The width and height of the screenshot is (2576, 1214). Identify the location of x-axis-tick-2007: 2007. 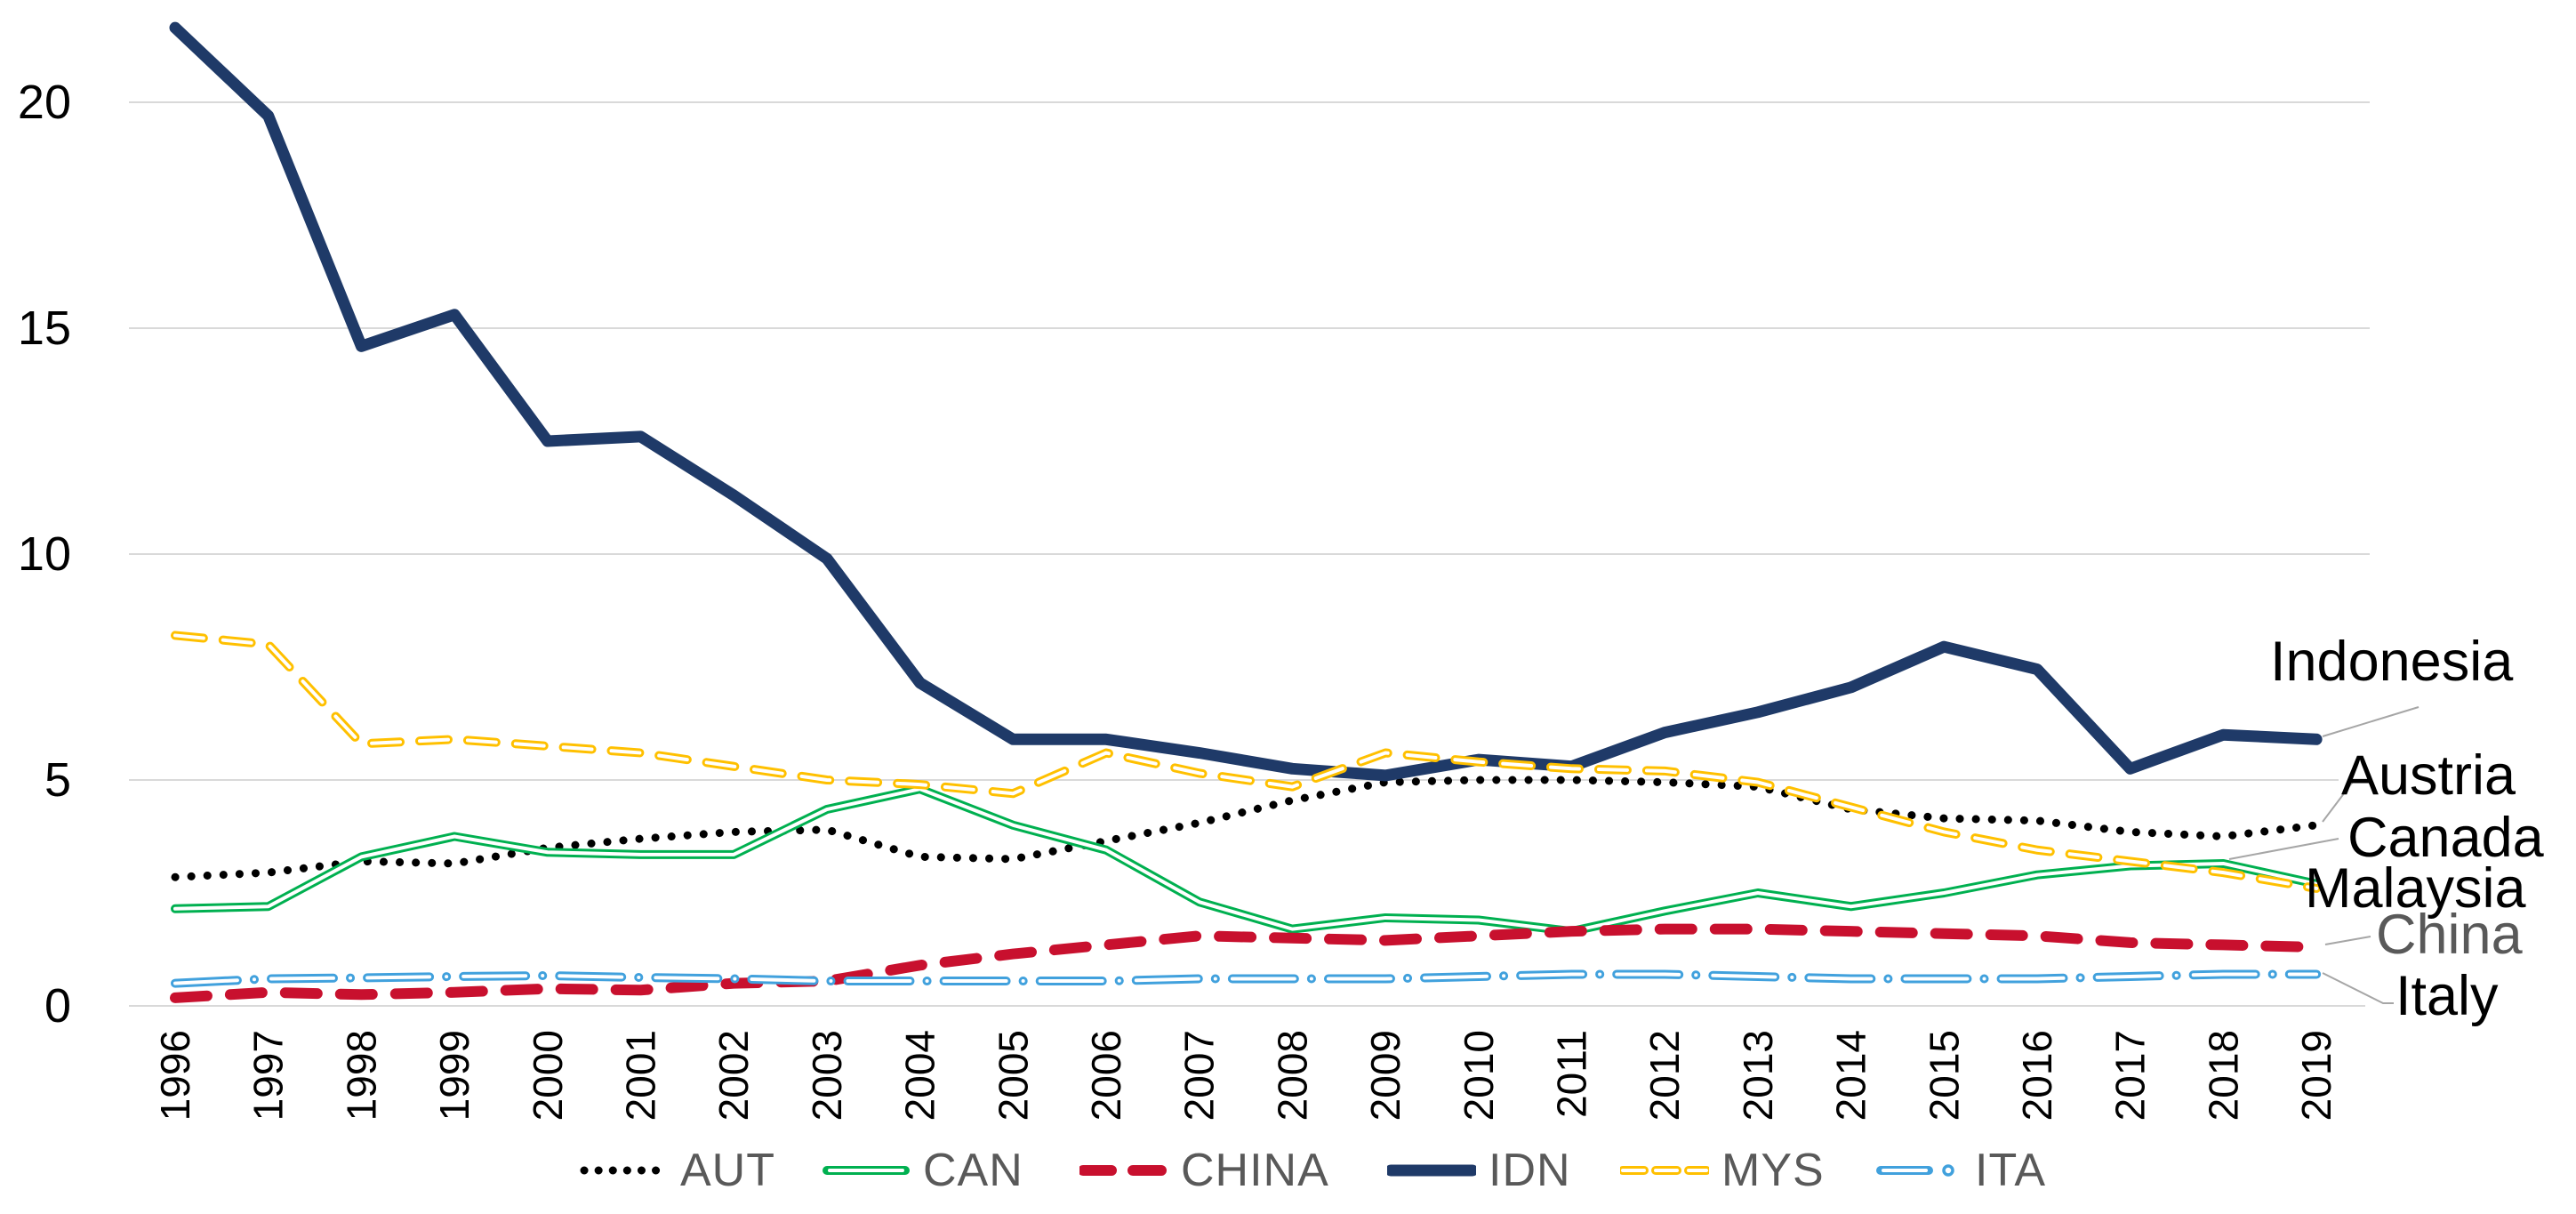
(1199, 1075).